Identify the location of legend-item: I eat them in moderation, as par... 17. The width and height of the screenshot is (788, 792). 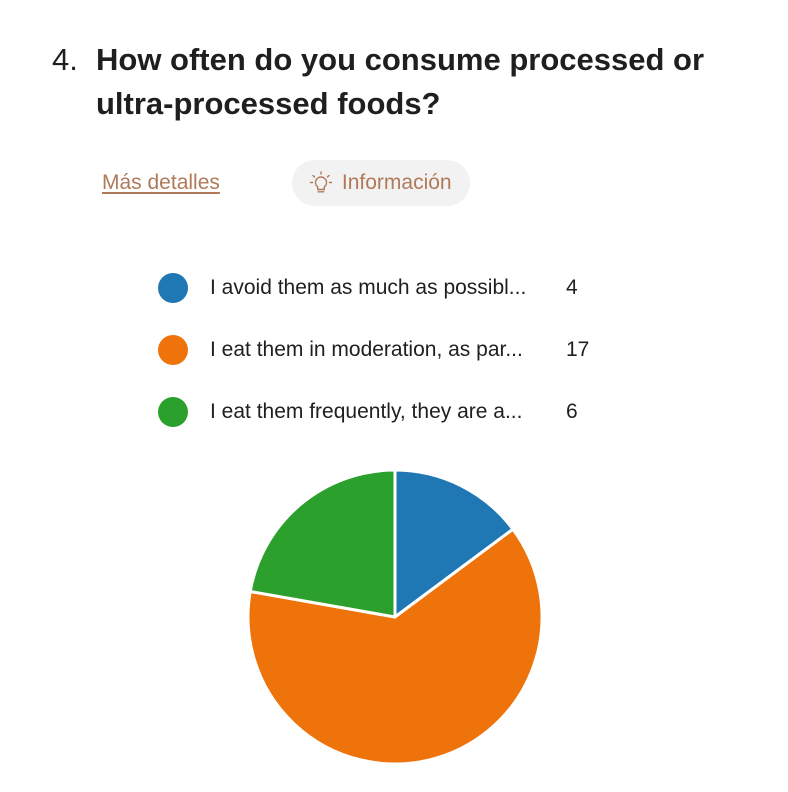
(373, 350).